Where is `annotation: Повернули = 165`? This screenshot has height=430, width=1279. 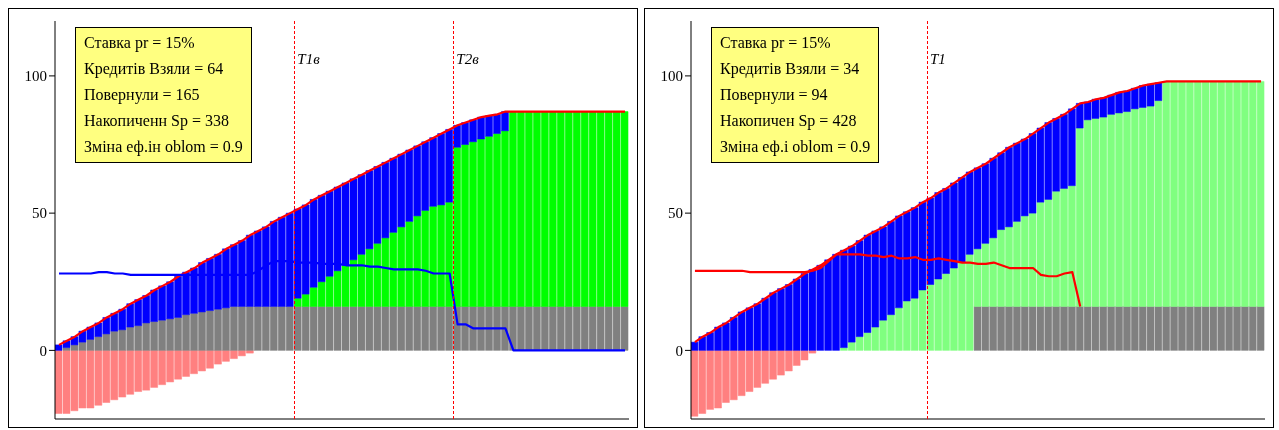
annotation: Повернули = 165 is located at coordinates (142, 95).